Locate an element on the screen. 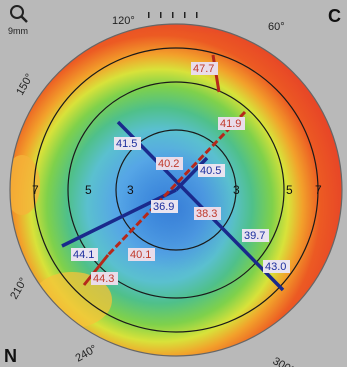 The width and height of the screenshot is (347, 367). angle-label-240: 240° is located at coordinates (87, 354).